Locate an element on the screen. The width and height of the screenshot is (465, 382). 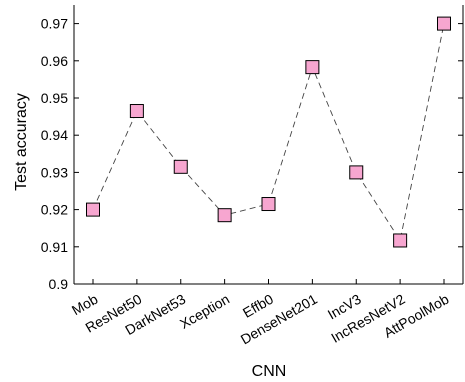
y-tick-label: 0.9 is located at coordinates (59, 284).